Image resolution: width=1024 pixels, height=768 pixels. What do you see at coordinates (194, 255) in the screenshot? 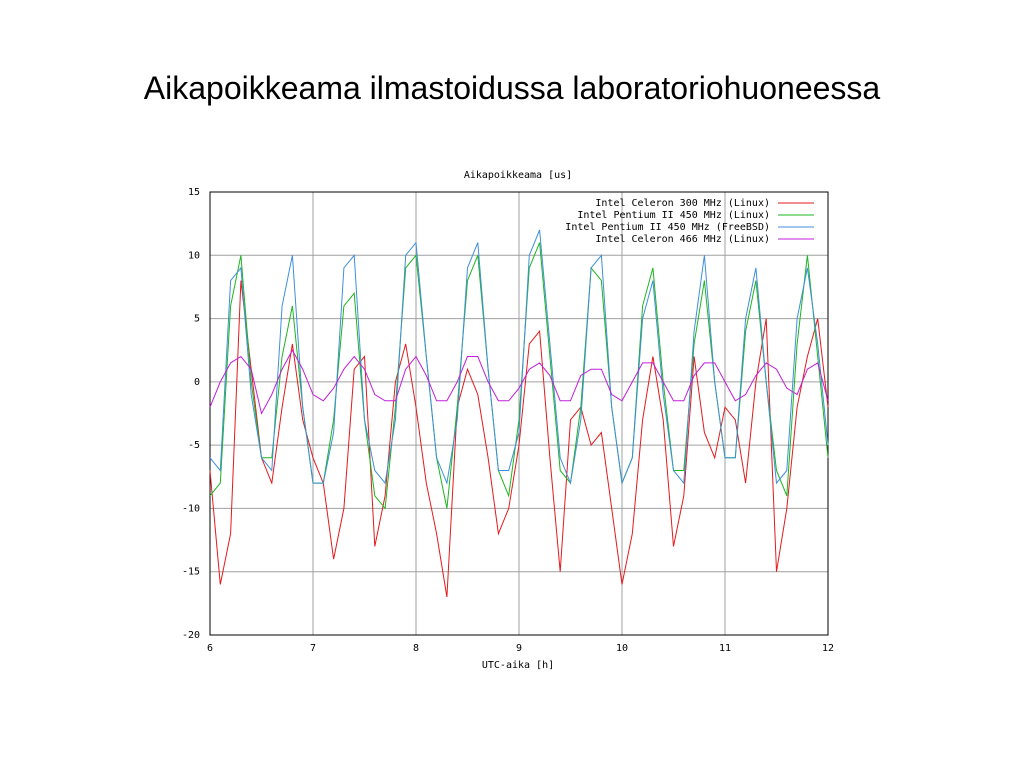
I see `y-tick-label: 10` at bounding box center [194, 255].